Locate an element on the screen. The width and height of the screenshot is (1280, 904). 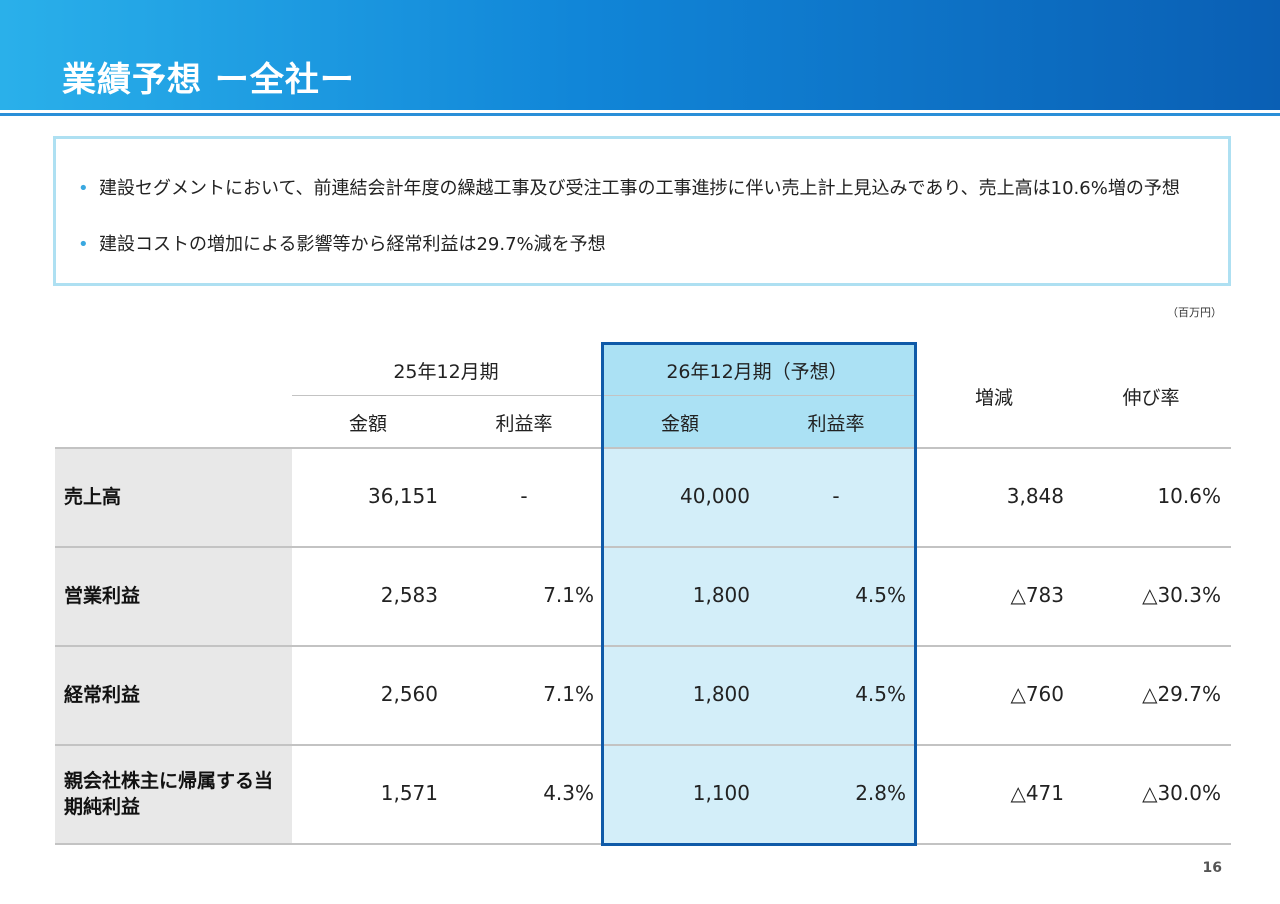
cell-change: △760 is located at coordinates (1037, 694).